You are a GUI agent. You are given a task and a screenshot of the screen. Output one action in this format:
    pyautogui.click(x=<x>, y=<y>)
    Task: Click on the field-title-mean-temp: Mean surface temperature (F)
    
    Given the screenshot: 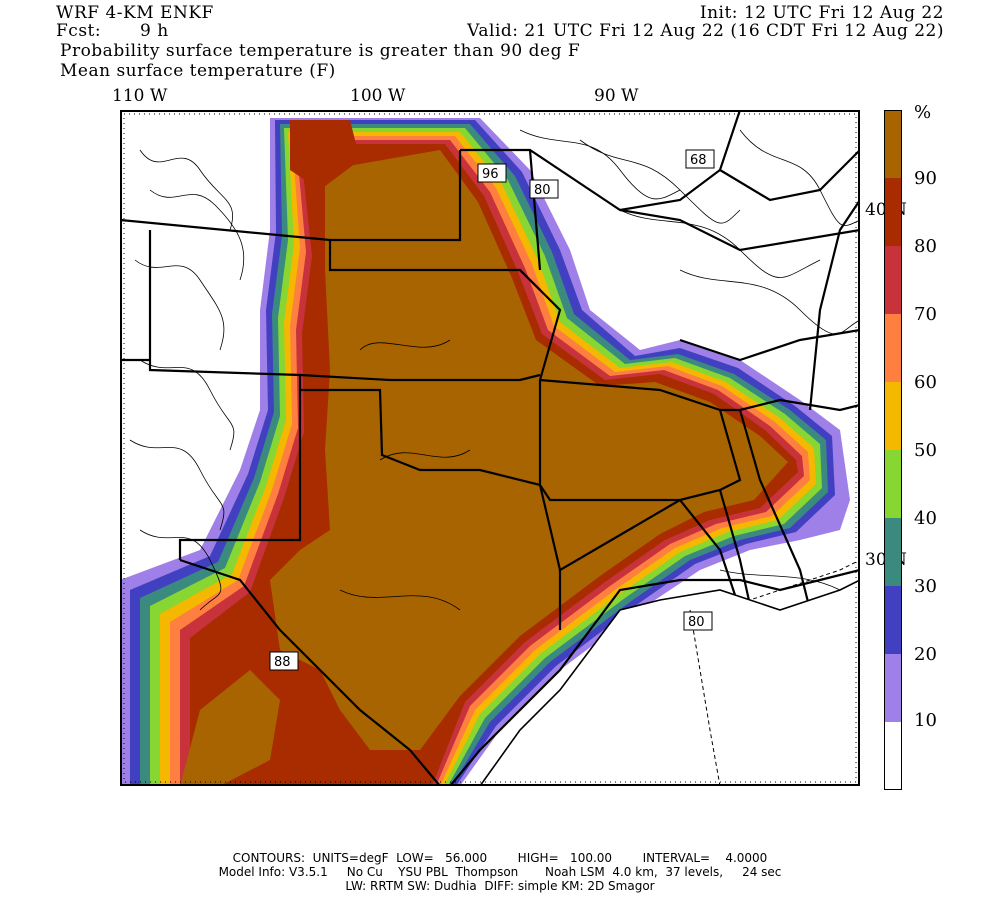 What is the action you would take?
    pyautogui.click(x=198, y=71)
    